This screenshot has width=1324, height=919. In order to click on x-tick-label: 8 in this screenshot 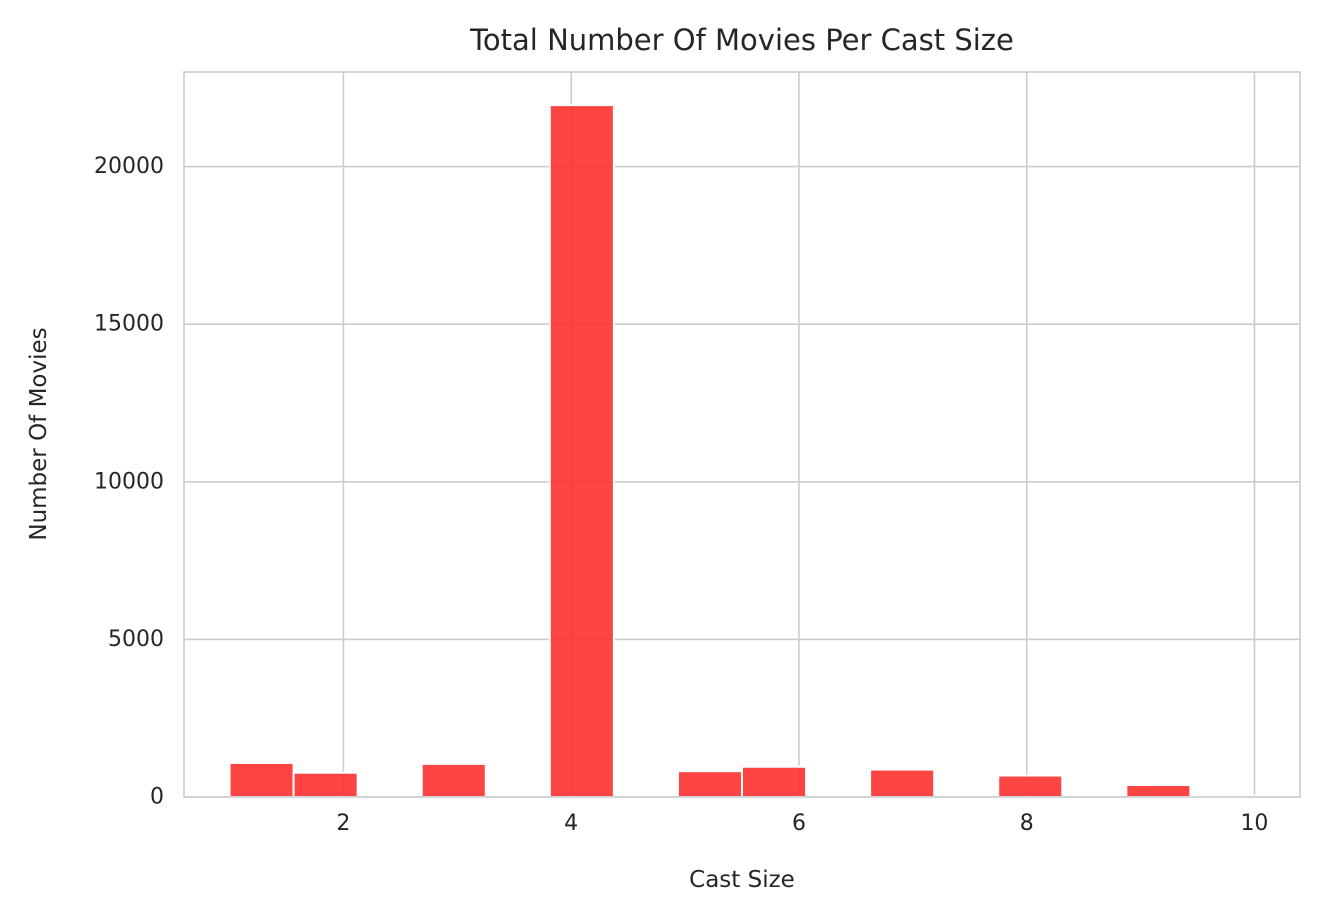, I will do `click(1027, 823)`.